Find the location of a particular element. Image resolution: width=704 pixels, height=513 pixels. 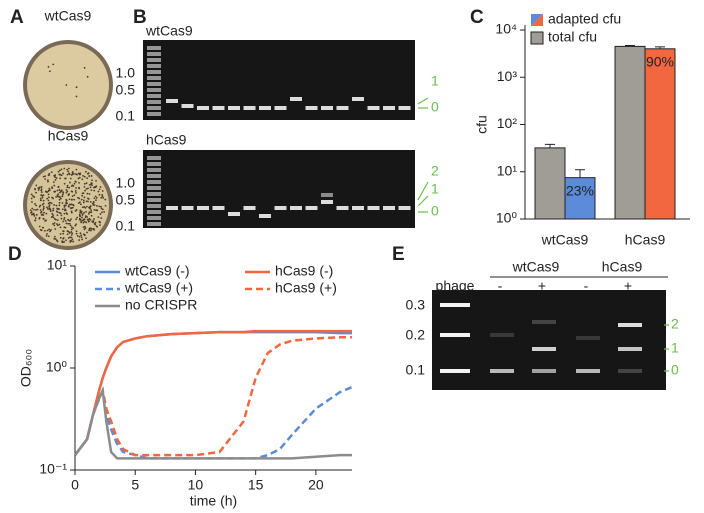

gel is located at coordinates (549, 340).